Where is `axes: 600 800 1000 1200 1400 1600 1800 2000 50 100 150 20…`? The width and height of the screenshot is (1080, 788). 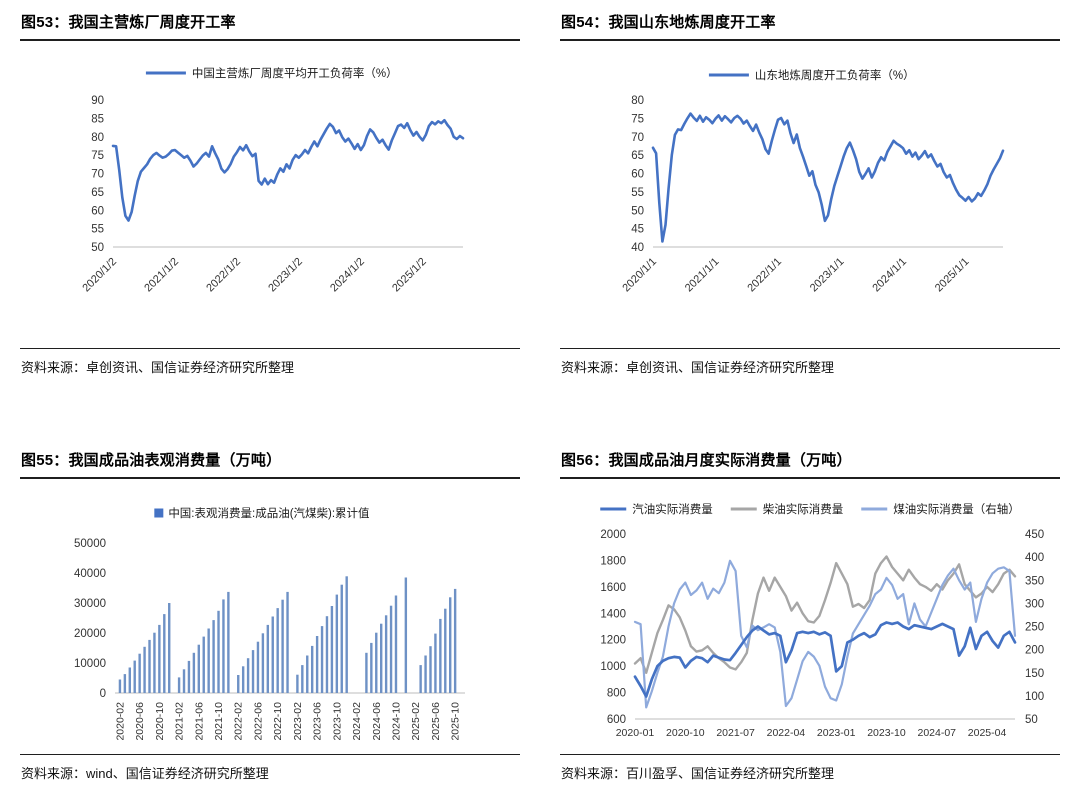
axes: 600 800 1000 1200 1400 1600 1800 2000 50 100 150 20… is located at coordinates (822, 634).